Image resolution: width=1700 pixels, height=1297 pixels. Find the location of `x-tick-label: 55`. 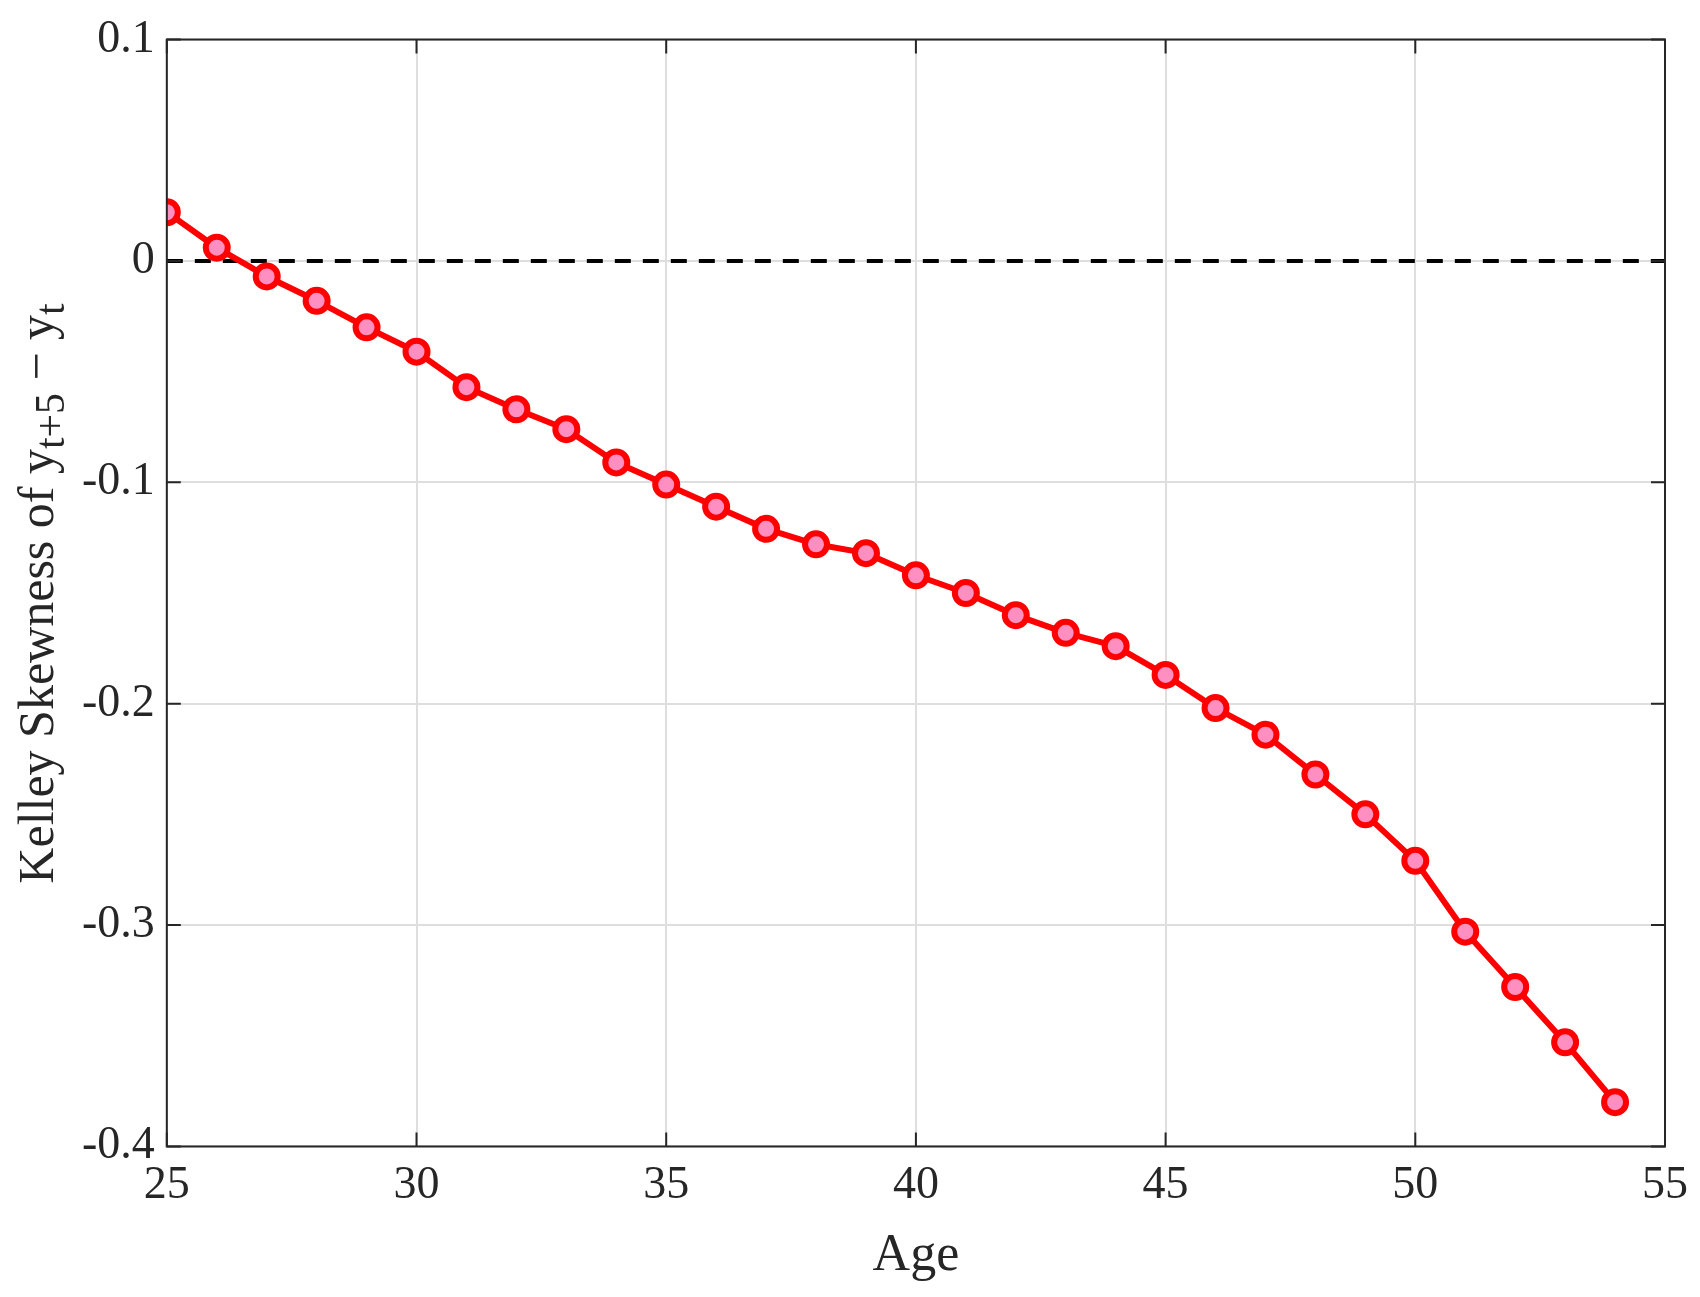

x-tick-label: 55 is located at coordinates (1665, 1183).